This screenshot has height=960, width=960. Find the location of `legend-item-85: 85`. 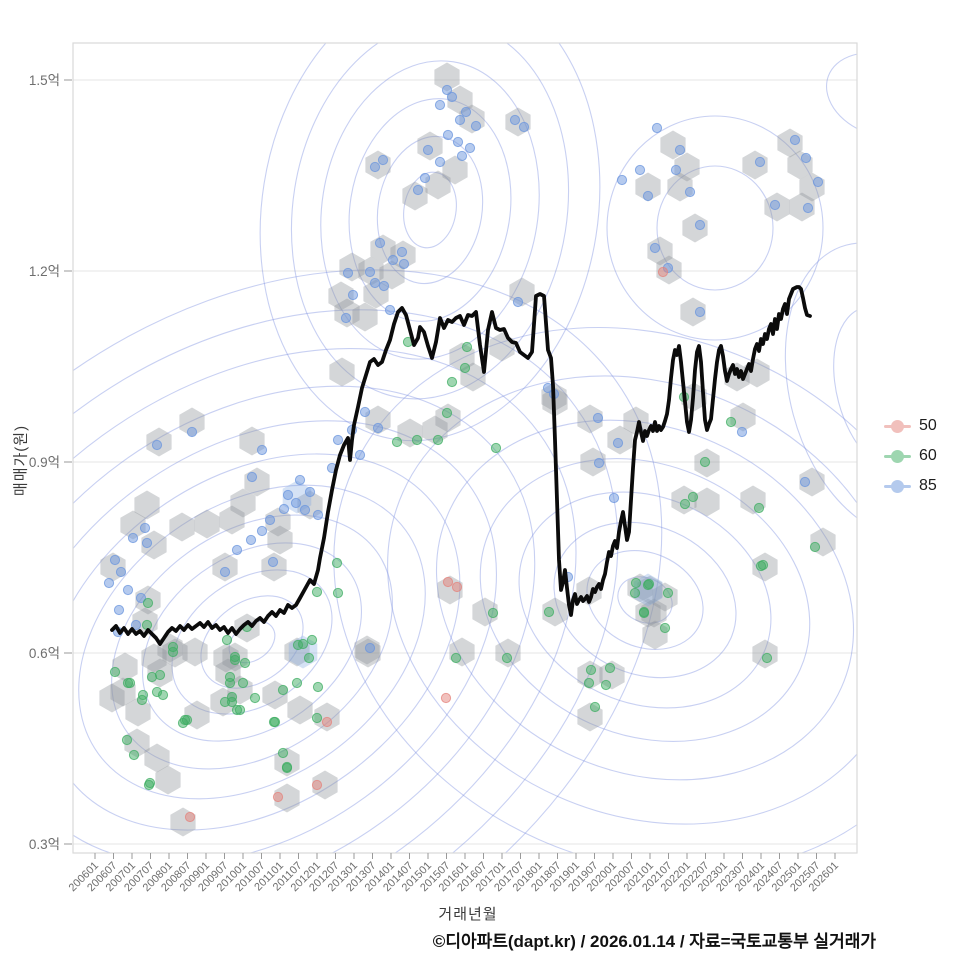

legend-item-85: 85 is located at coordinates (910, 486).